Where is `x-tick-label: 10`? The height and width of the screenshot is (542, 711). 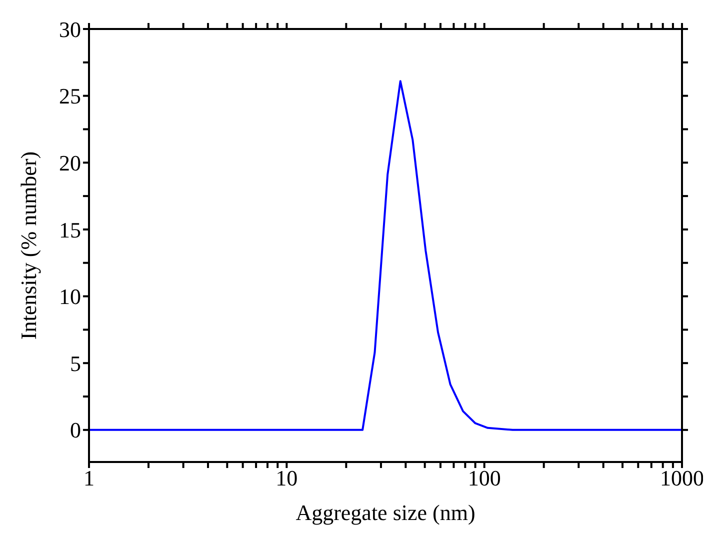 x-tick-label: 10 is located at coordinates (287, 478).